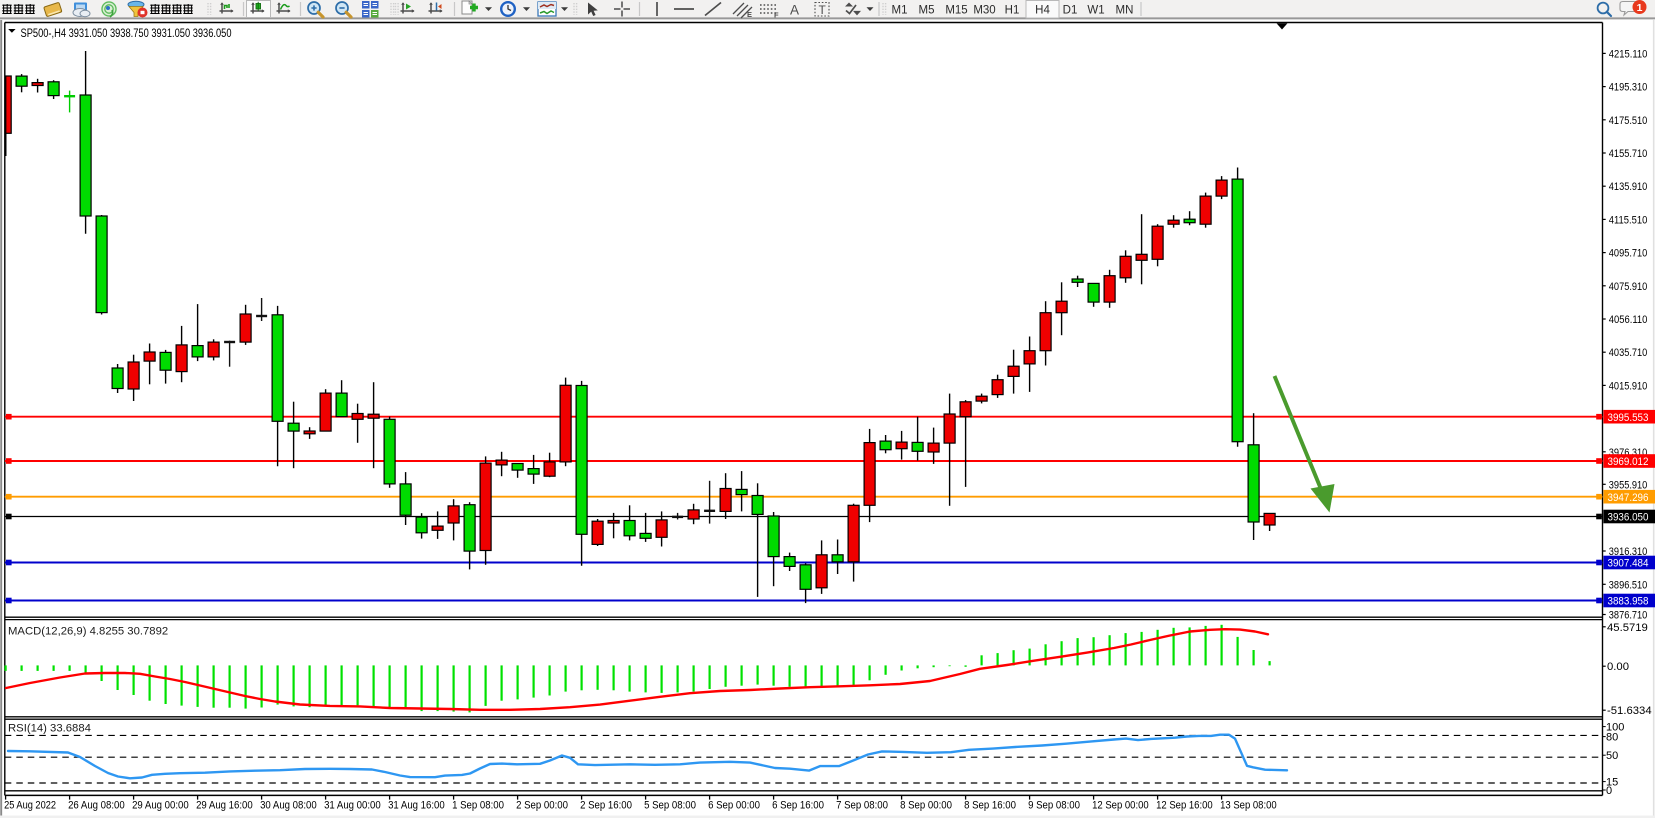 This screenshot has width=1655, height=823. Describe the element at coordinates (956, 11) in the screenshot. I see `svg-text: M15` at that location.